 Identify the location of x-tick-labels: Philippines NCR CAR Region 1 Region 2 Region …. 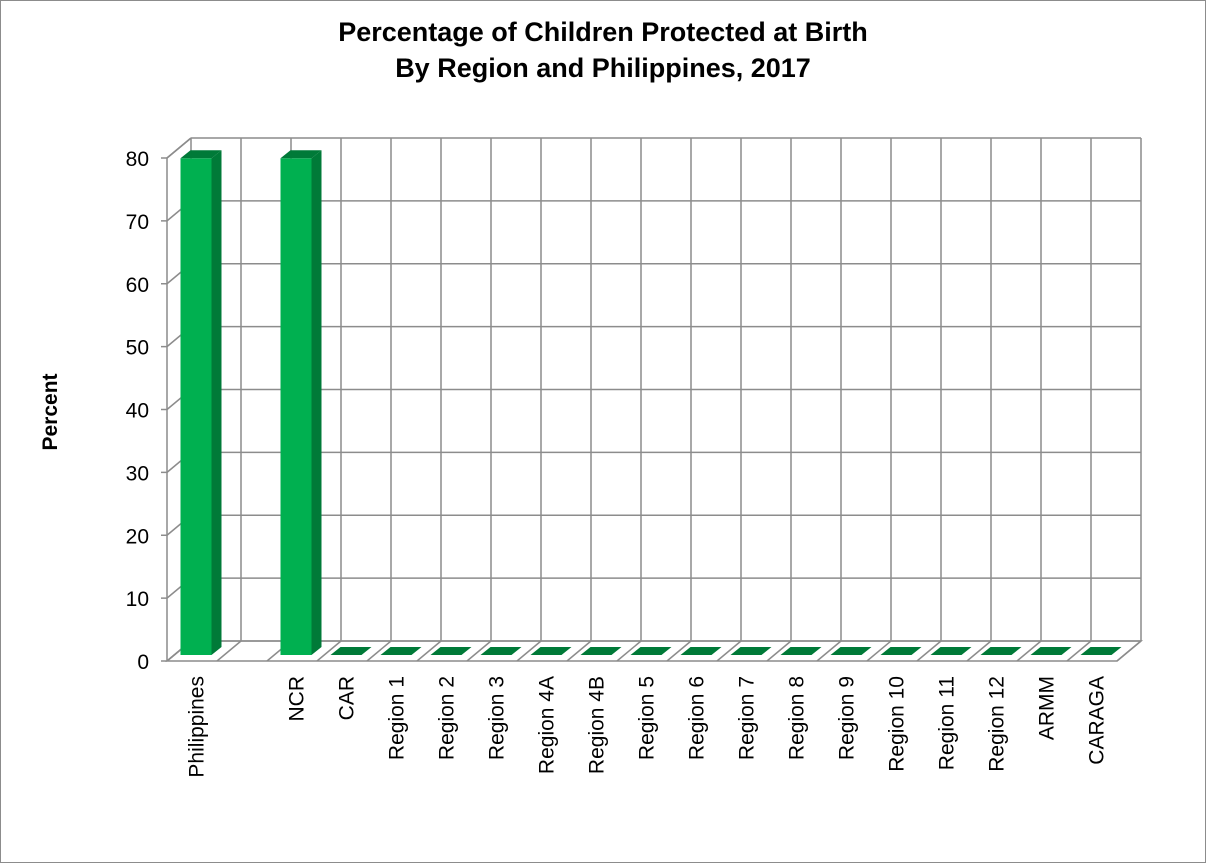
(647, 727).